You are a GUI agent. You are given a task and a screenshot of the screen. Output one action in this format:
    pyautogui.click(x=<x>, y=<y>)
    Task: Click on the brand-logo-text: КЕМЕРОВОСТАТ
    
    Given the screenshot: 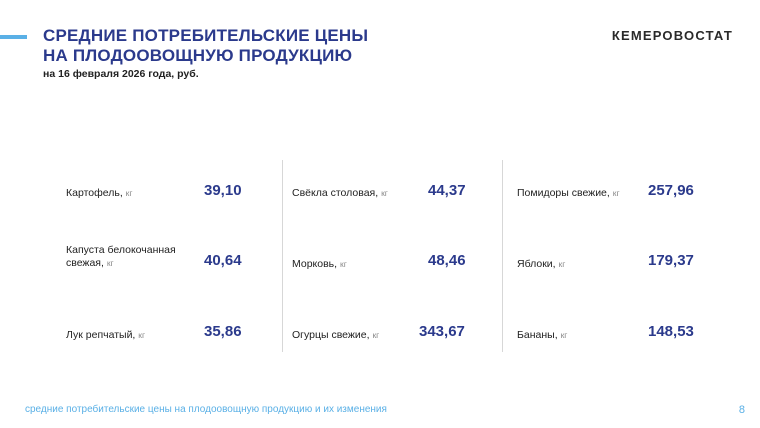 What is the action you would take?
    pyautogui.click(x=672, y=35)
    